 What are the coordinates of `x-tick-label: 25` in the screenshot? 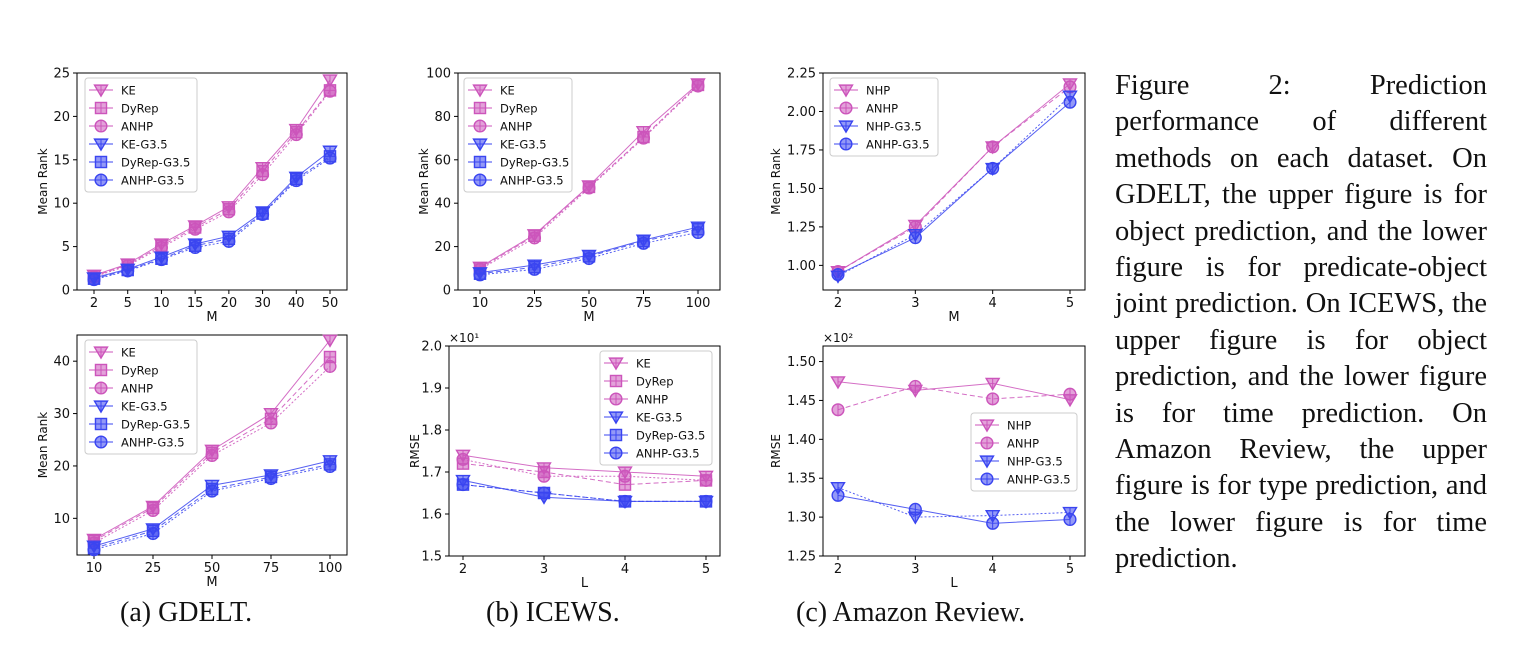 It's located at (153, 568).